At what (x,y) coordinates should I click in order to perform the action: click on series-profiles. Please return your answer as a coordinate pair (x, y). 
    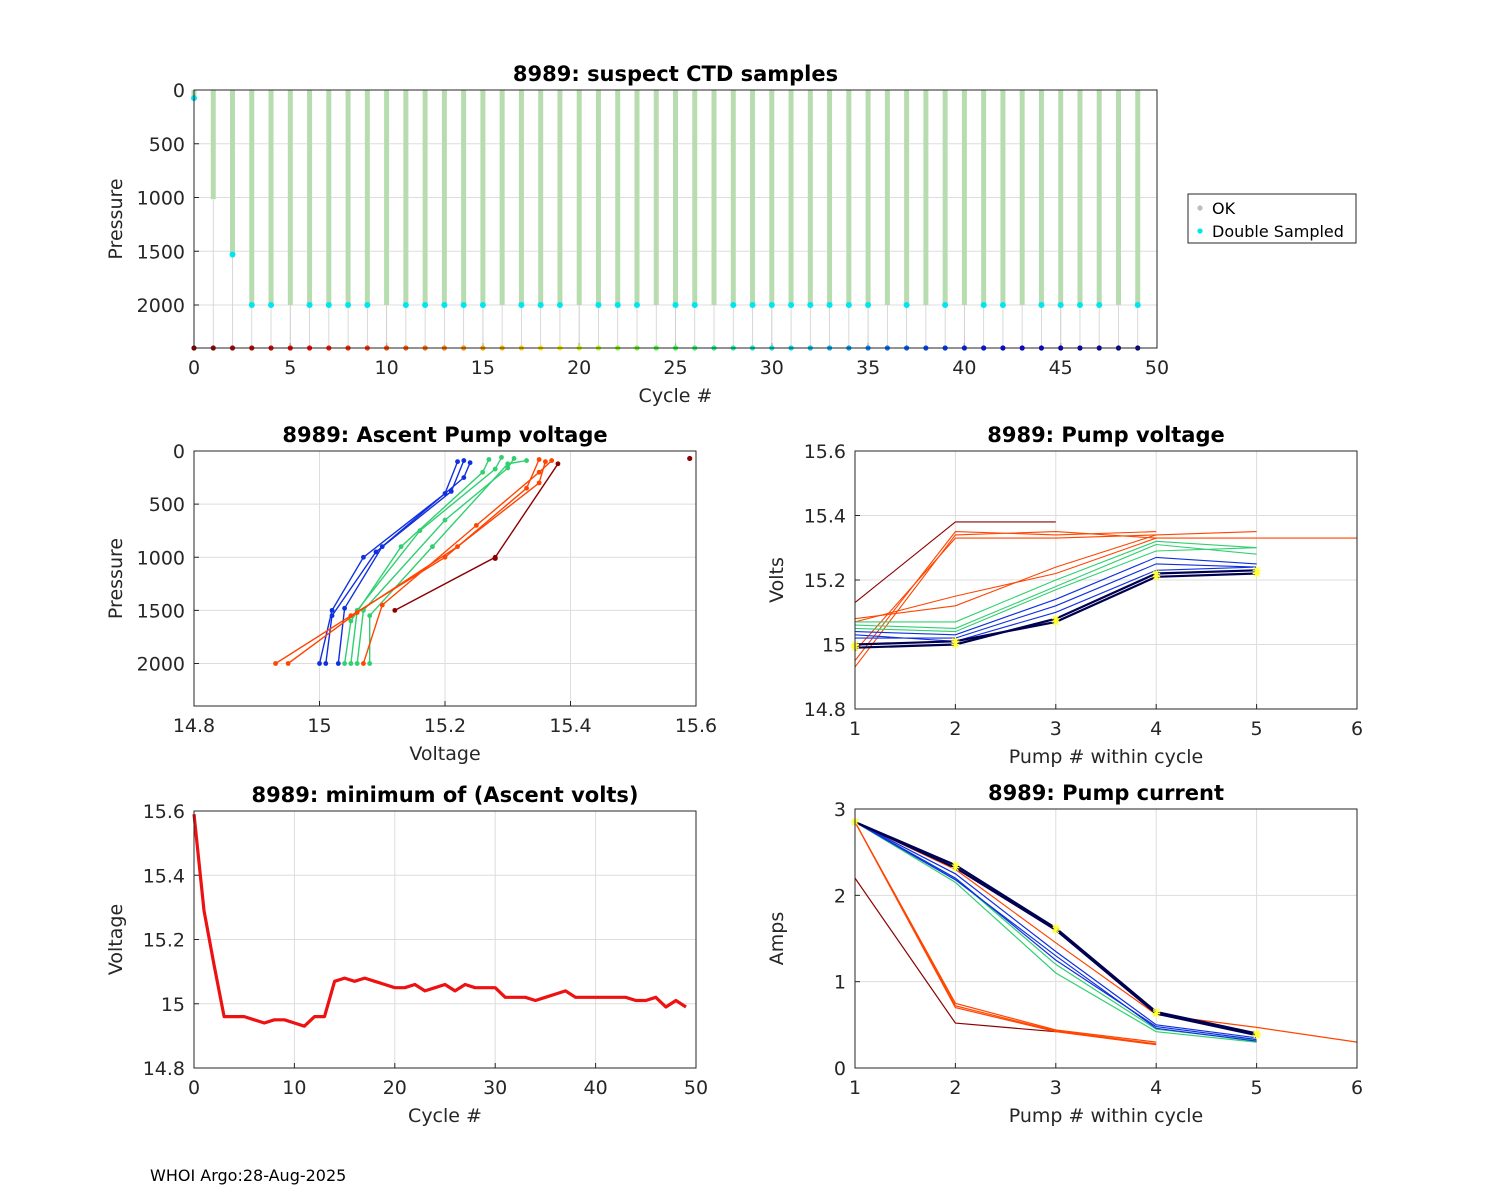
    Looking at the image, I should click on (666, 219).